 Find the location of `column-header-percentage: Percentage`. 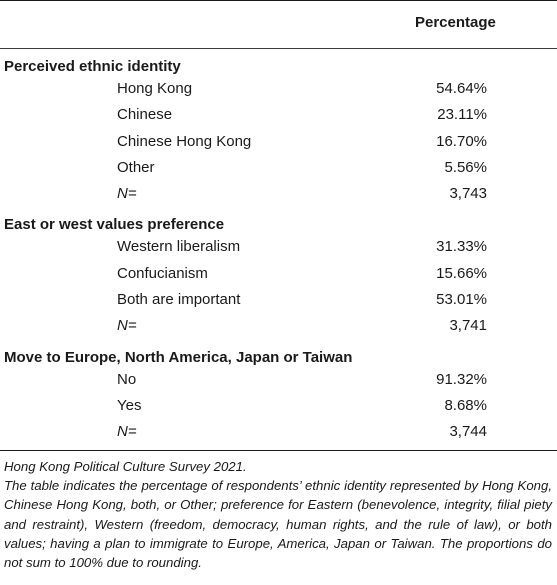

column-header-percentage: Percentage is located at coordinates (455, 22).